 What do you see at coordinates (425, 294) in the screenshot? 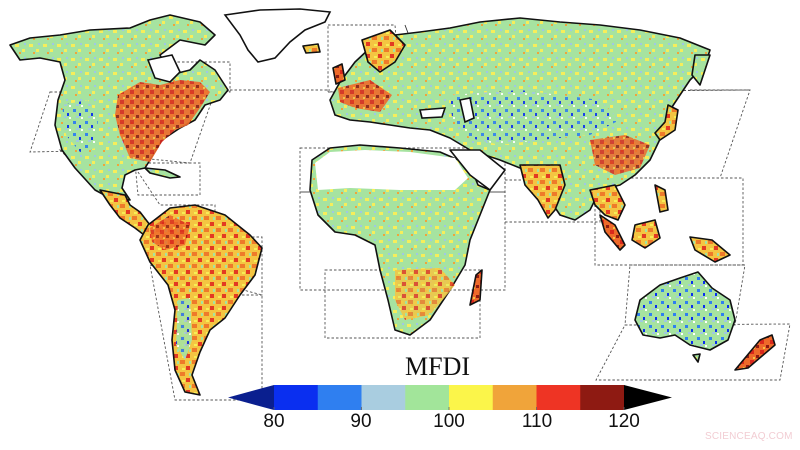
I see `southern-africa-warm` at bounding box center [425, 294].